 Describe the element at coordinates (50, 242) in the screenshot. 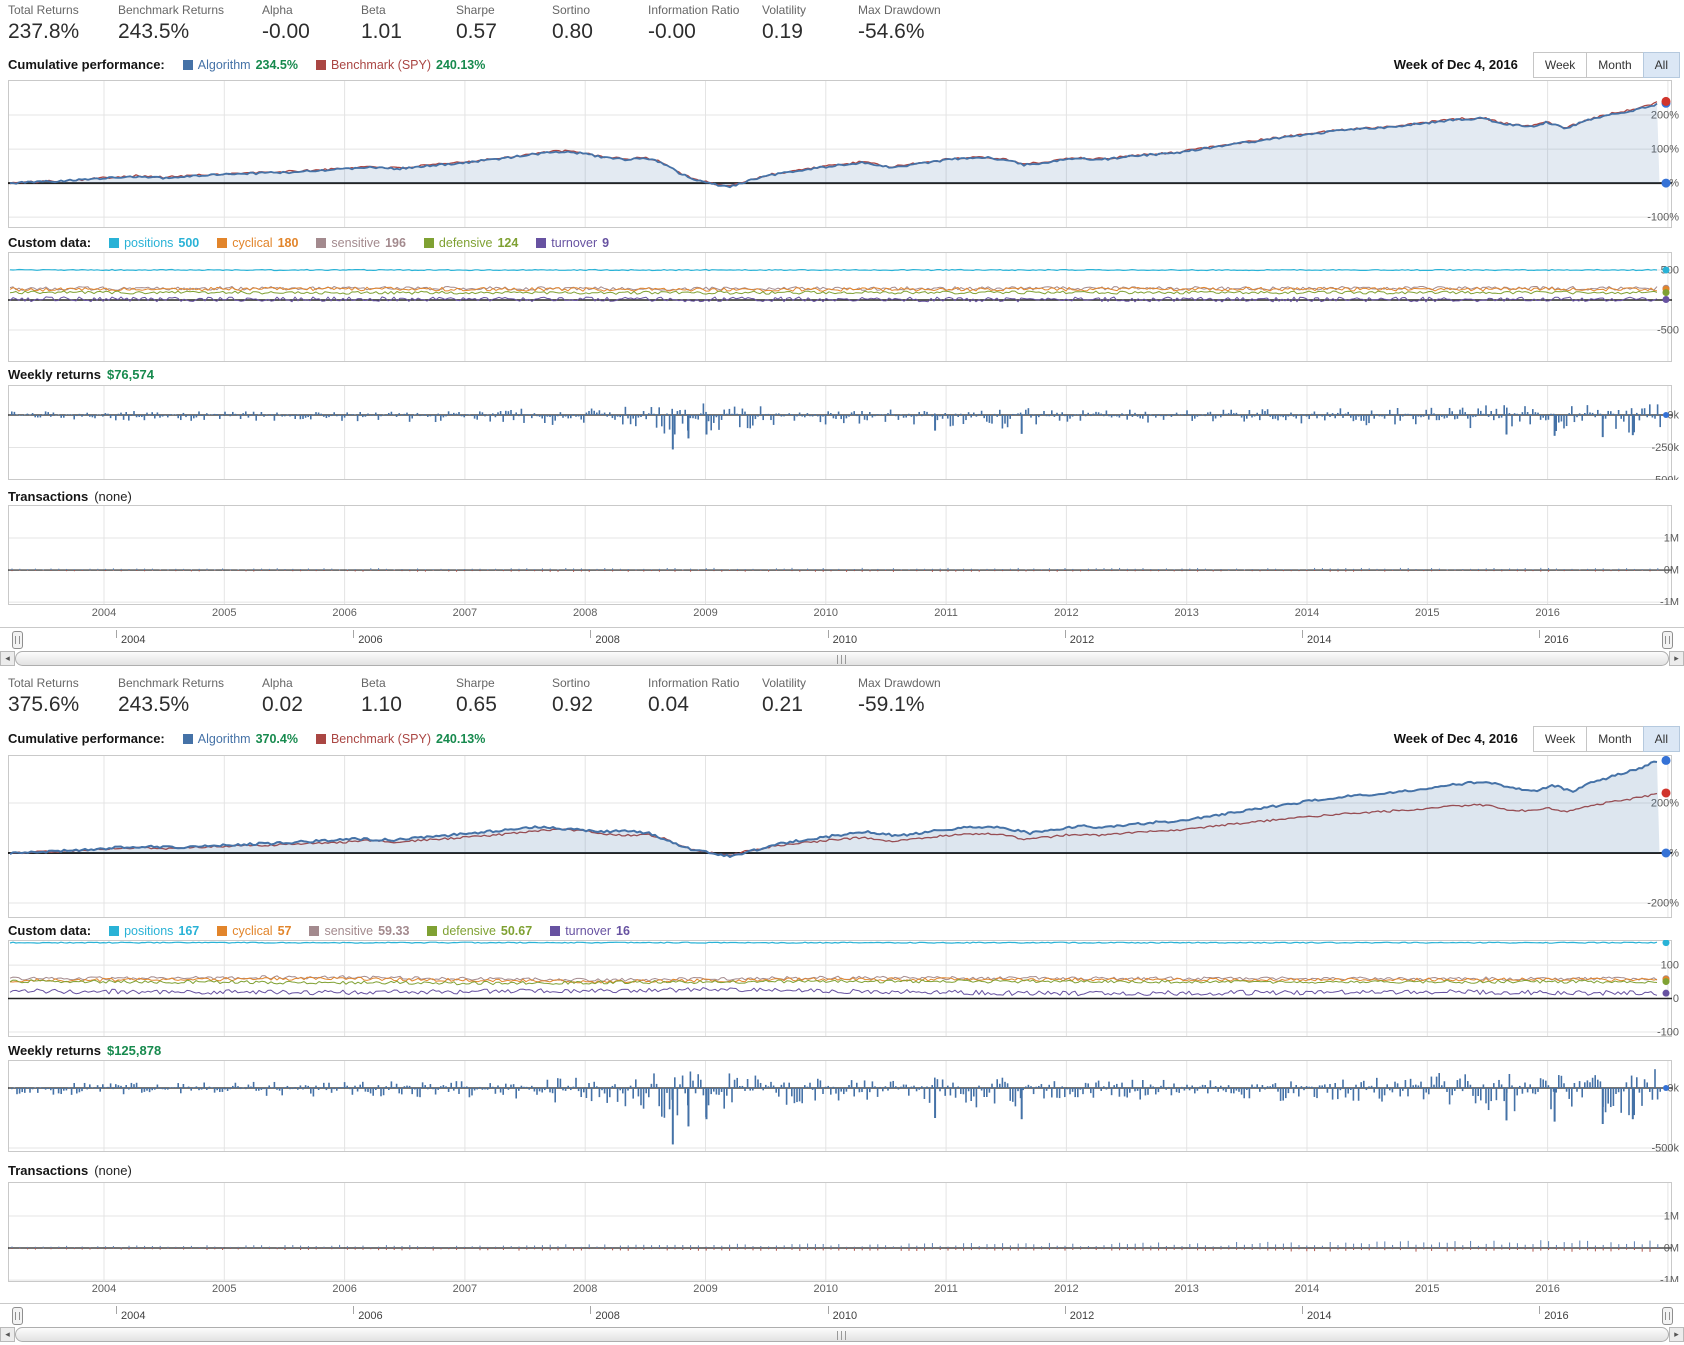

I see `section-title: Custom data:` at that location.